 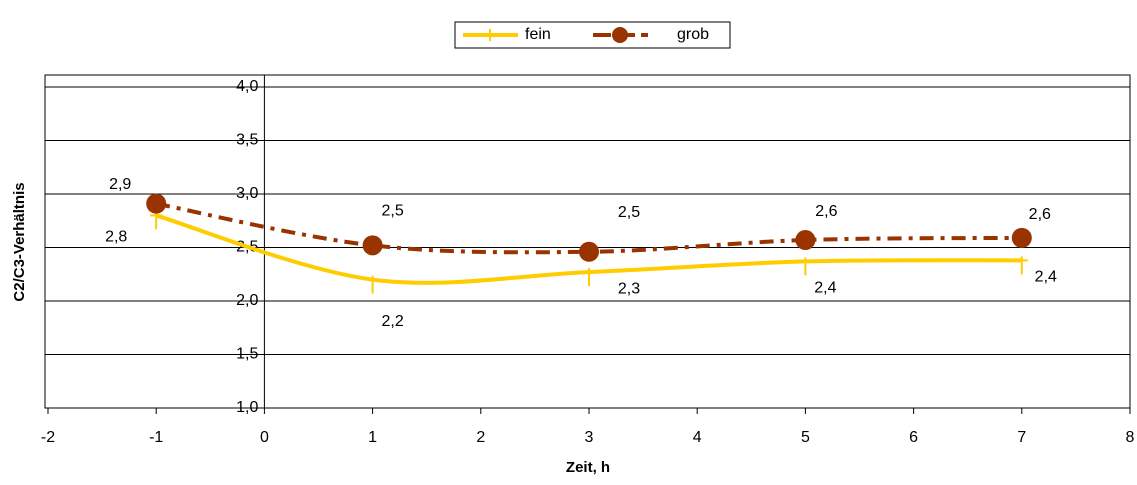 I want to click on data-label: 2,9, so click(x=120, y=184).